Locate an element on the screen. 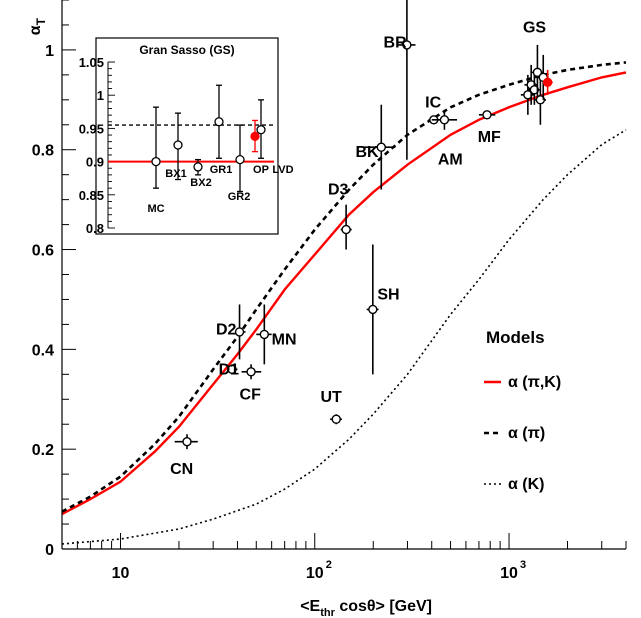  legend-item-dotted: α (K) is located at coordinates (514, 484).